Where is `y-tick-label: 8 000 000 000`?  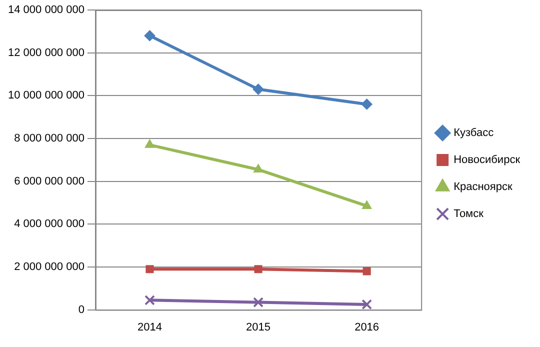 y-tick-label: 8 000 000 000 is located at coordinates (49, 138).